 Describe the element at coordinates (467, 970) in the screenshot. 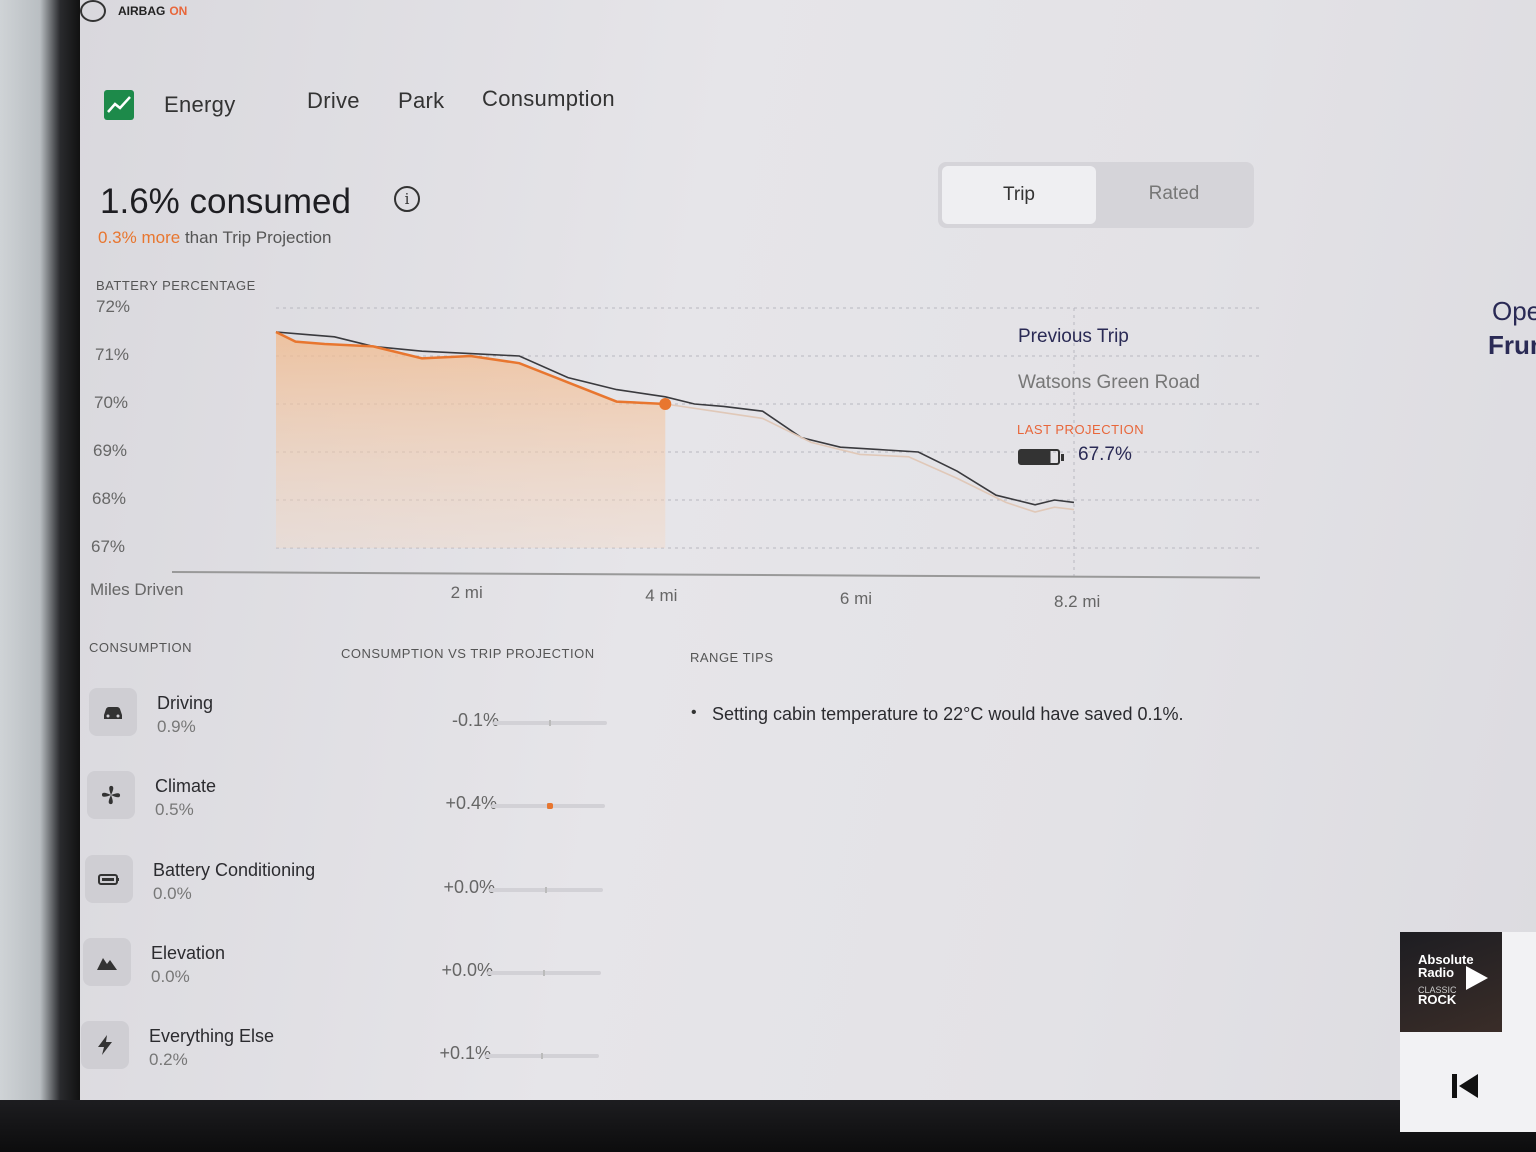

I see `consumption-elevation-diff: +0.0%` at that location.